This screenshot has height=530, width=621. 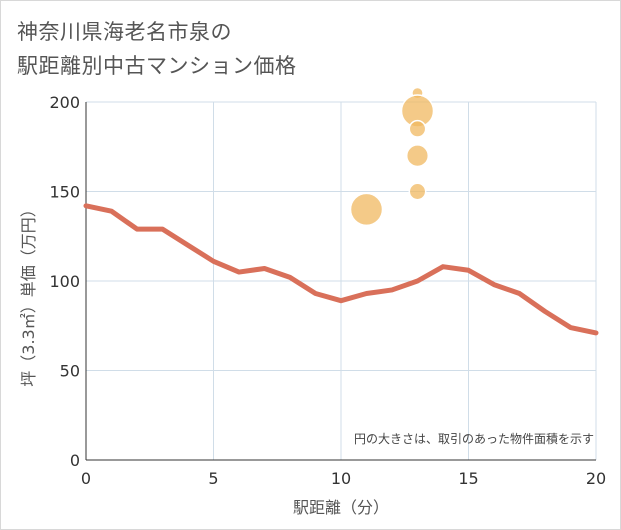 What do you see at coordinates (86, 478) in the screenshot?
I see `x-tick-label: 0` at bounding box center [86, 478].